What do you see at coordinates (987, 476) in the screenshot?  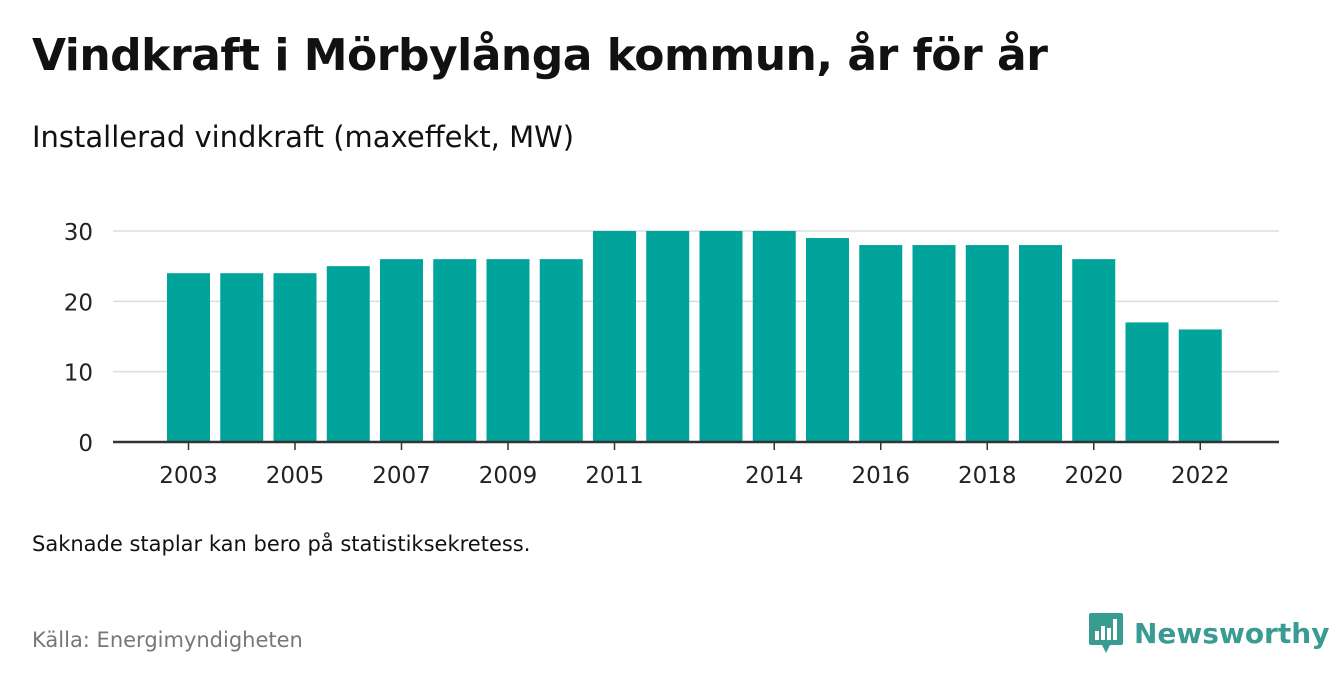 I see `x-tick-label: 2018` at bounding box center [987, 476].